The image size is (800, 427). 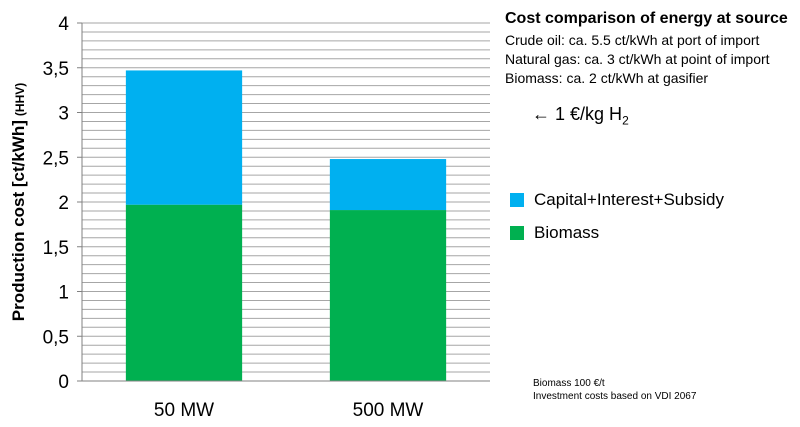 I want to click on y-tick-label: 1, so click(x=63, y=293).